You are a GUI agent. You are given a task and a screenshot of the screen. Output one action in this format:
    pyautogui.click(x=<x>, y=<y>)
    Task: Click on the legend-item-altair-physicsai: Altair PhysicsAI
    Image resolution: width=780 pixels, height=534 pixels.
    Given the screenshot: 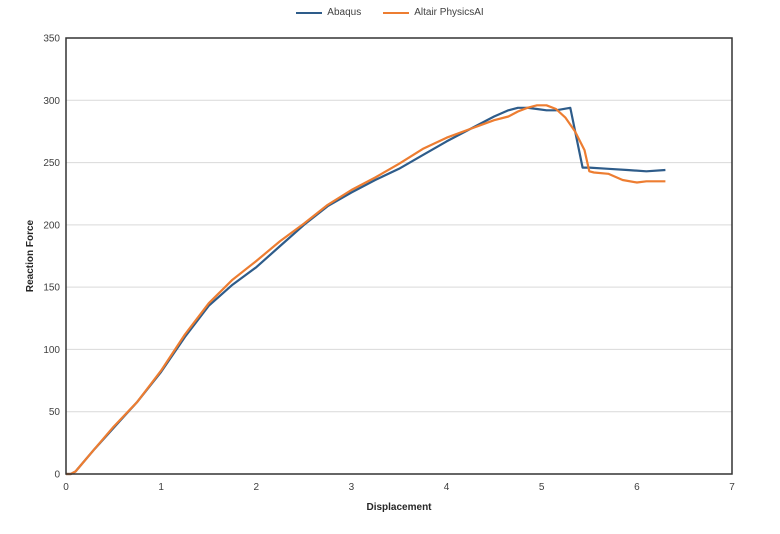 What is the action you would take?
    pyautogui.click(x=433, y=12)
    